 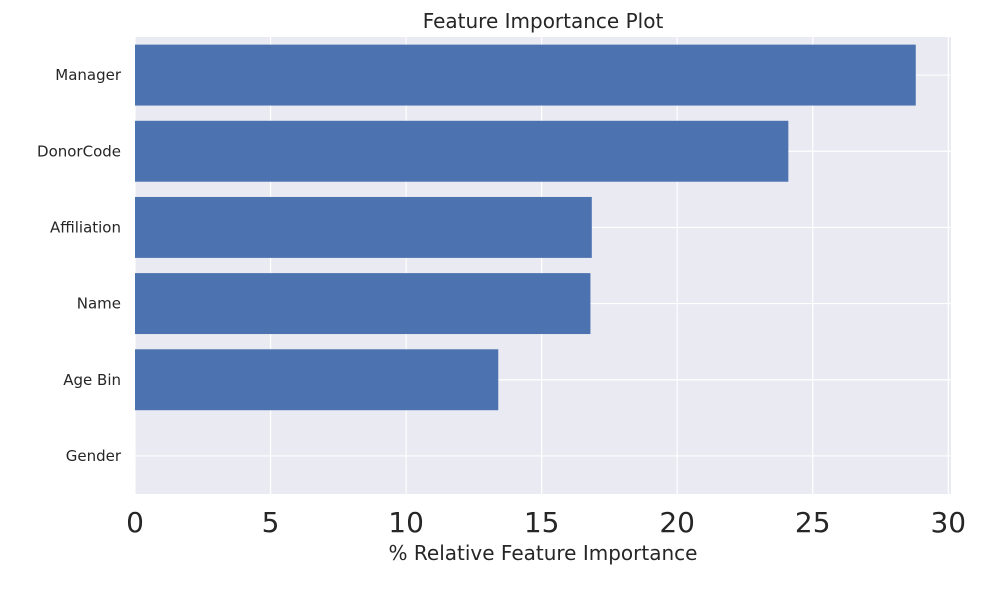 What do you see at coordinates (462, 151) in the screenshot?
I see `bar-donorcode` at bounding box center [462, 151].